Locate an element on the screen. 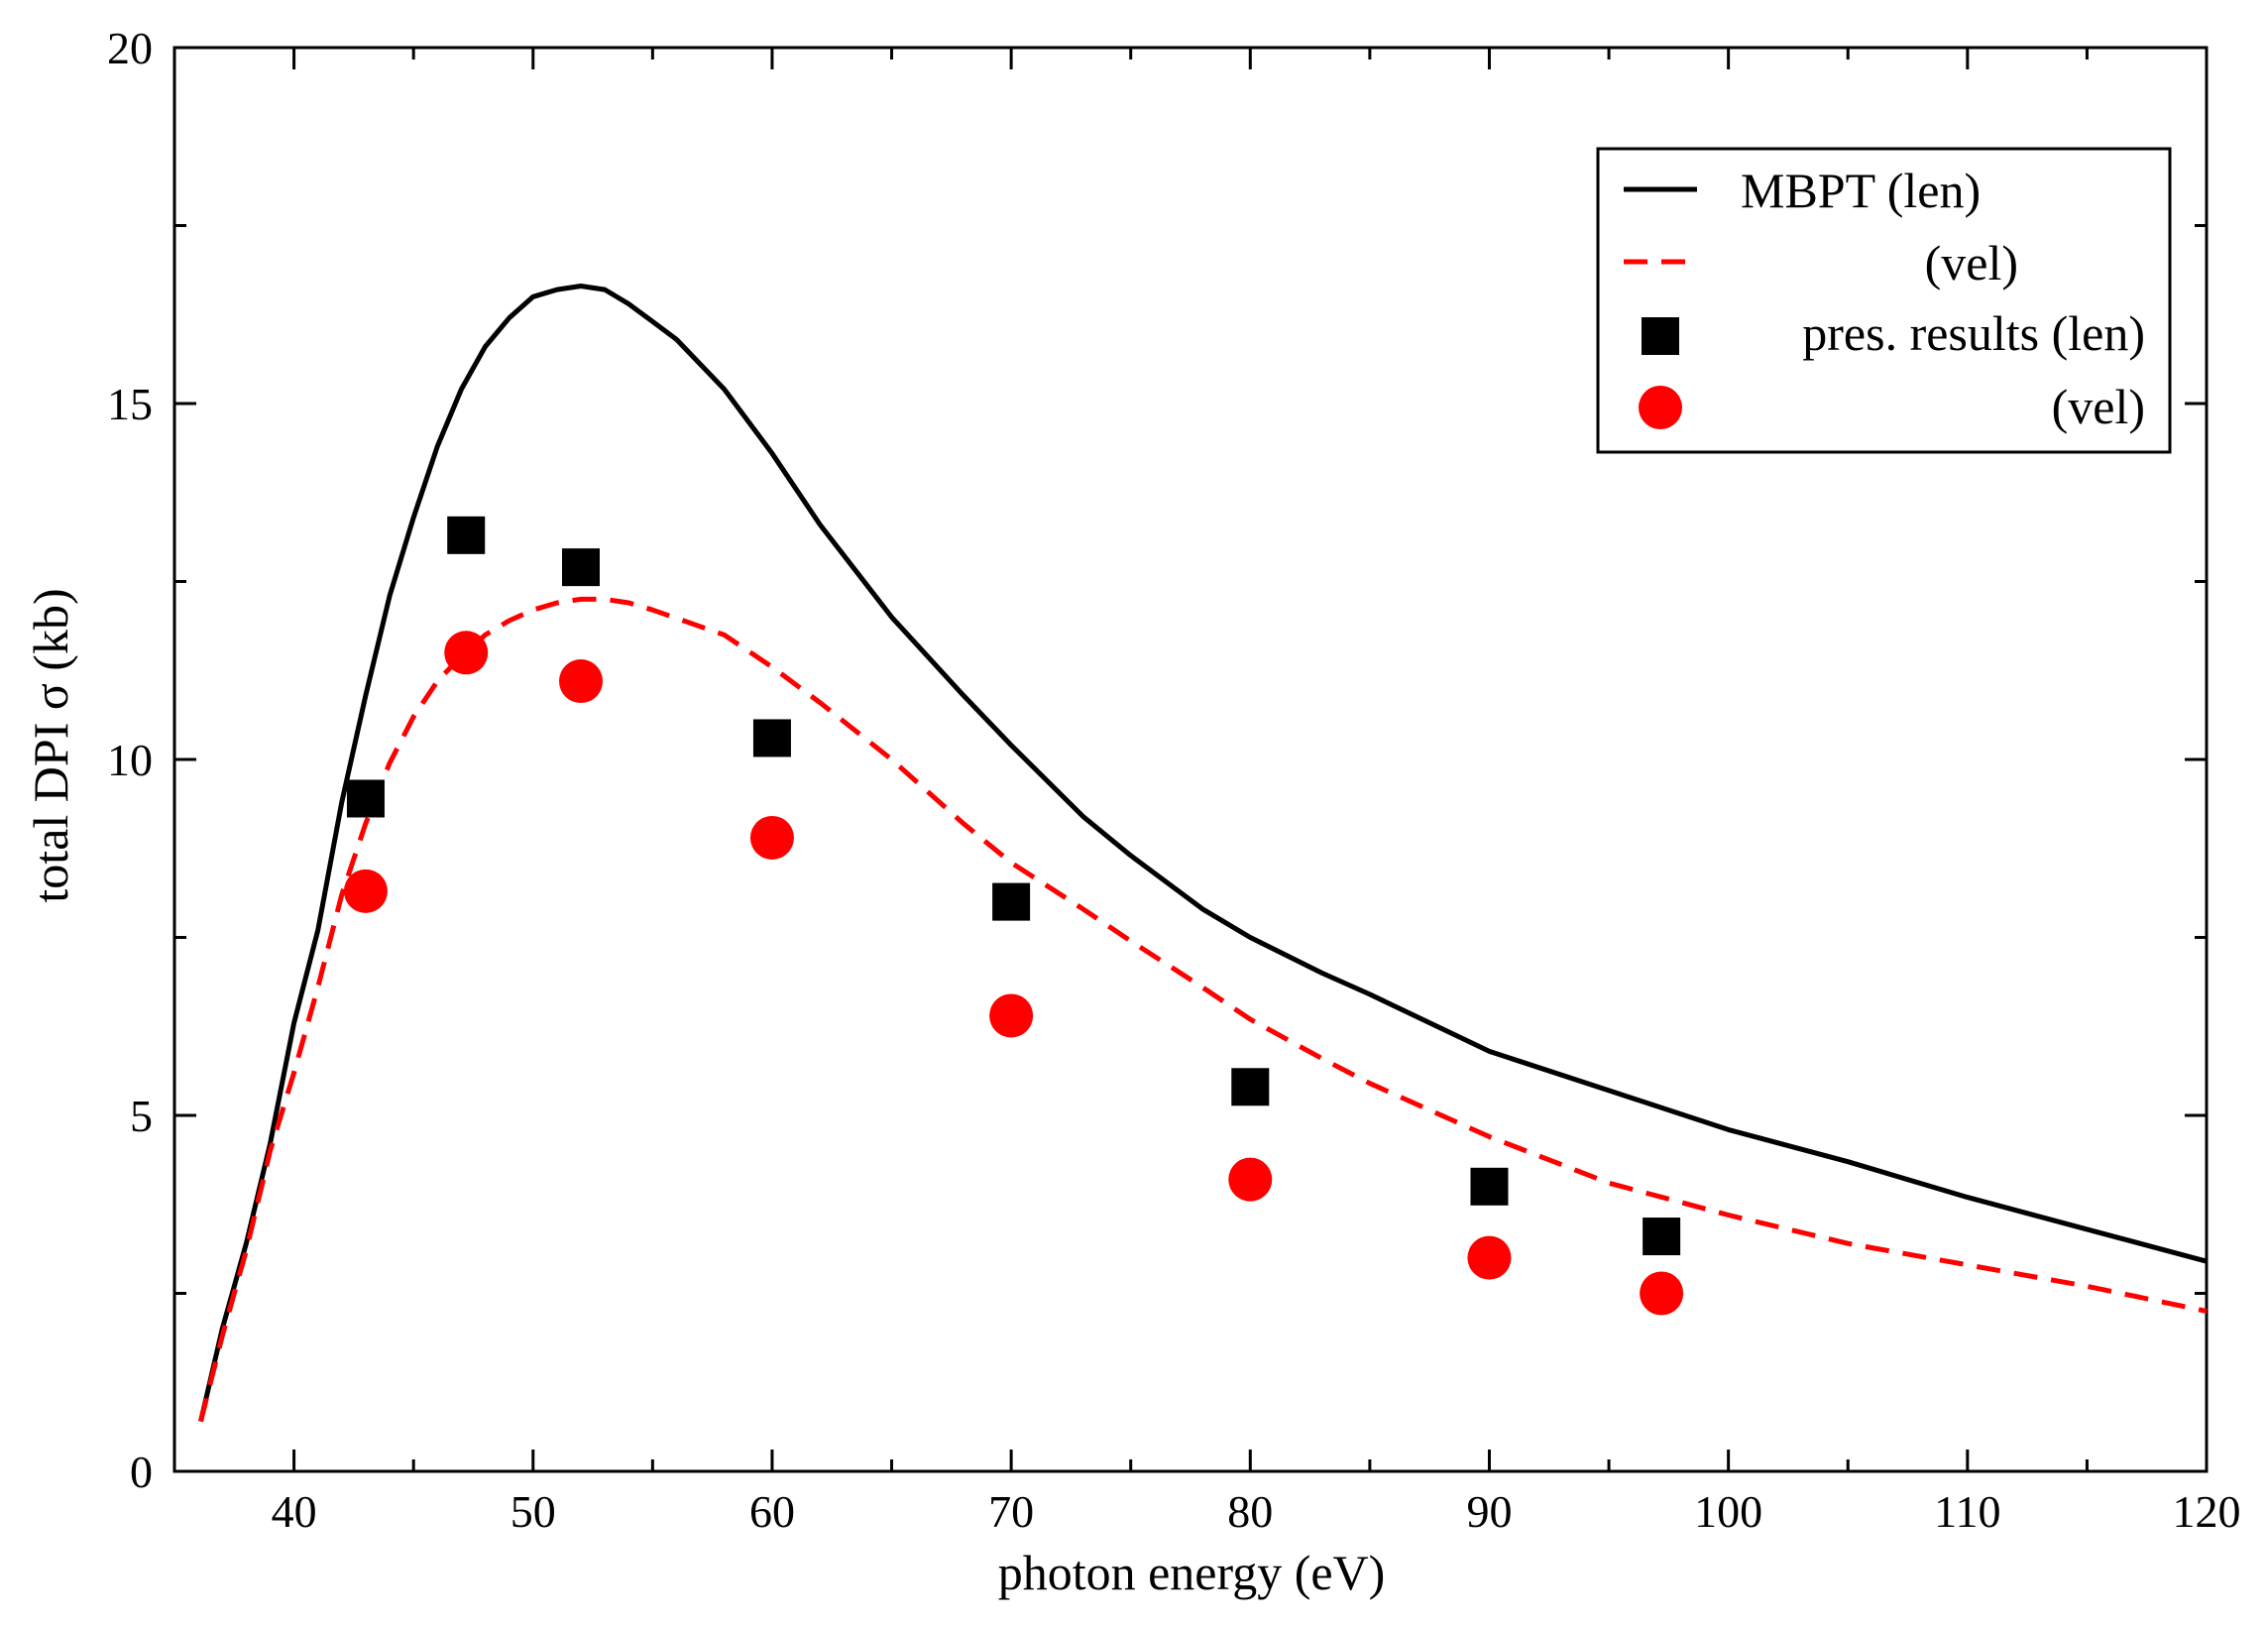  legend-label-pres-len: pres. results (len) is located at coordinates (1973, 333).